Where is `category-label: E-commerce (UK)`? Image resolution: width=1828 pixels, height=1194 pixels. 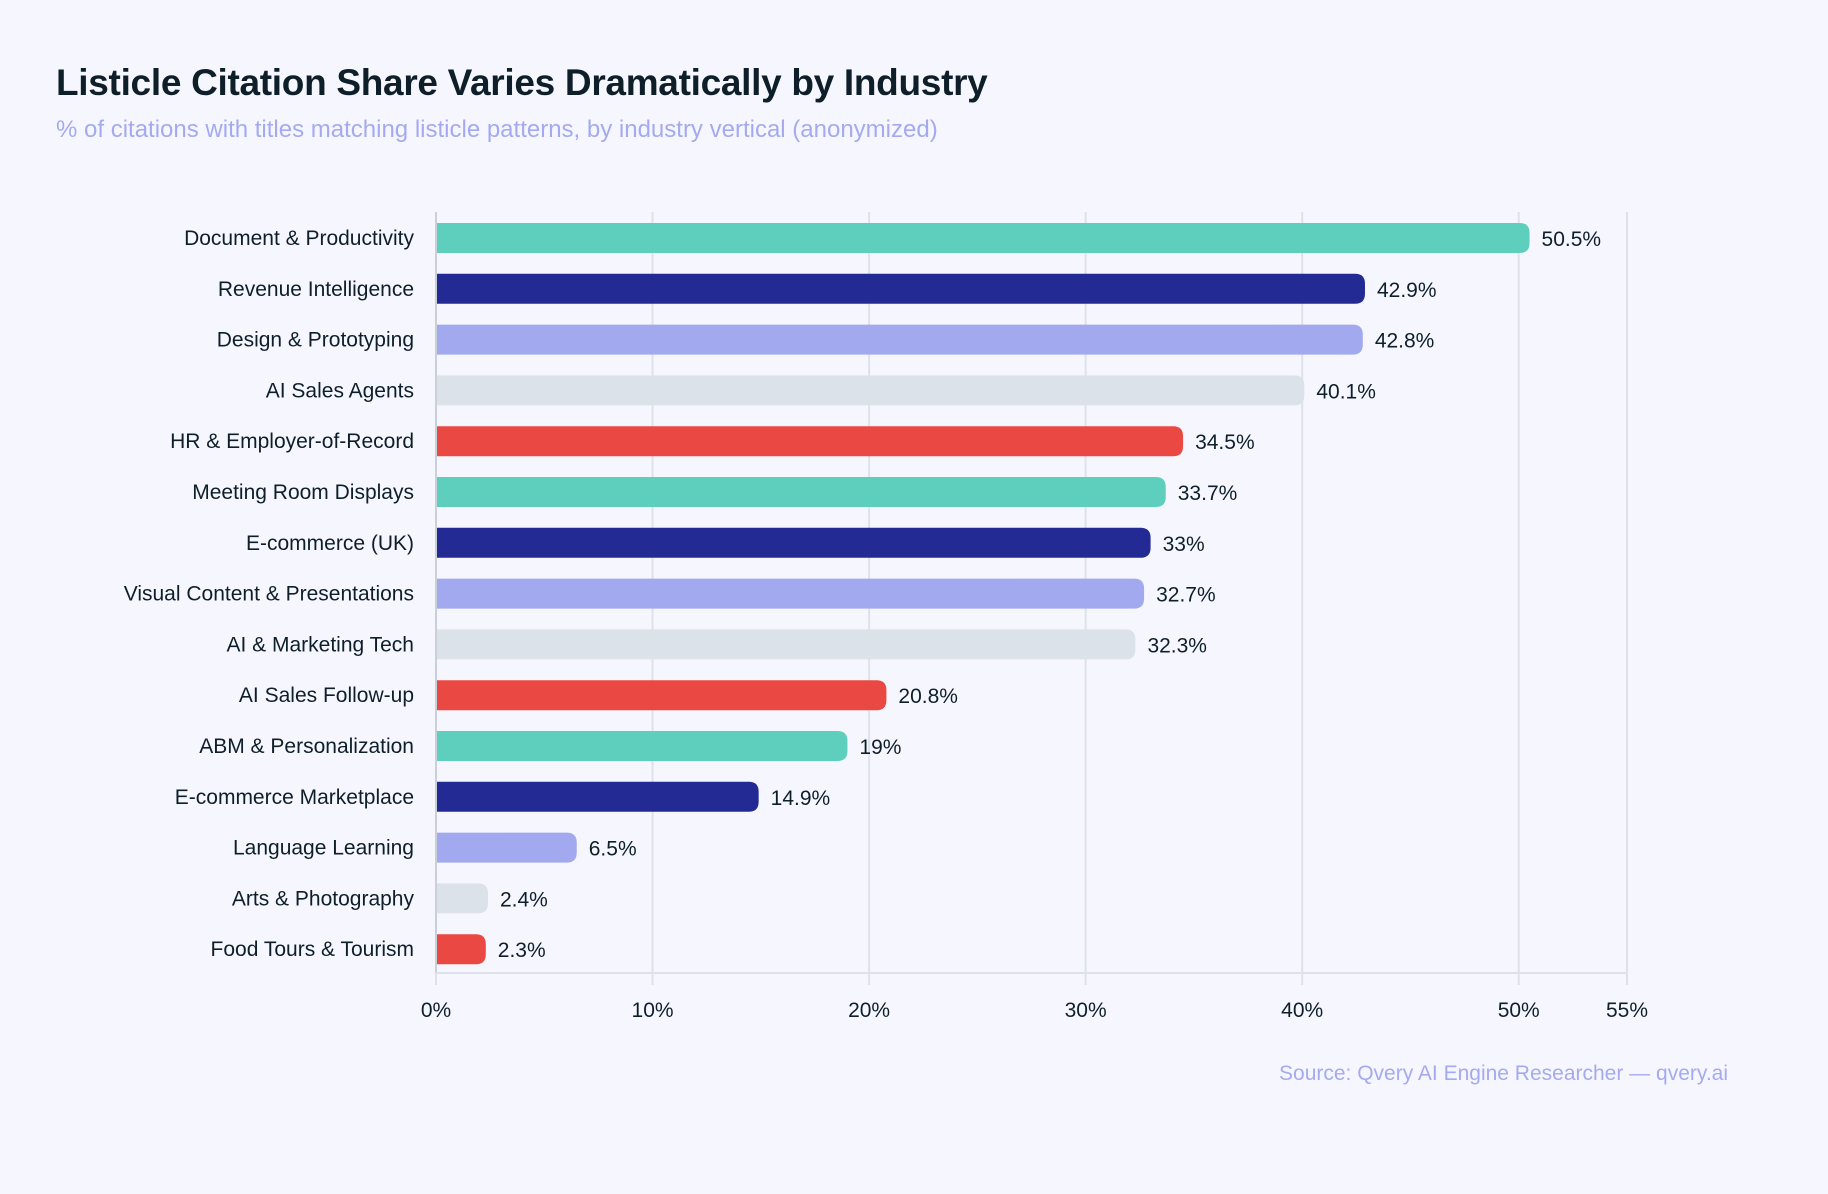 category-label: E-commerce (UK) is located at coordinates (330, 543).